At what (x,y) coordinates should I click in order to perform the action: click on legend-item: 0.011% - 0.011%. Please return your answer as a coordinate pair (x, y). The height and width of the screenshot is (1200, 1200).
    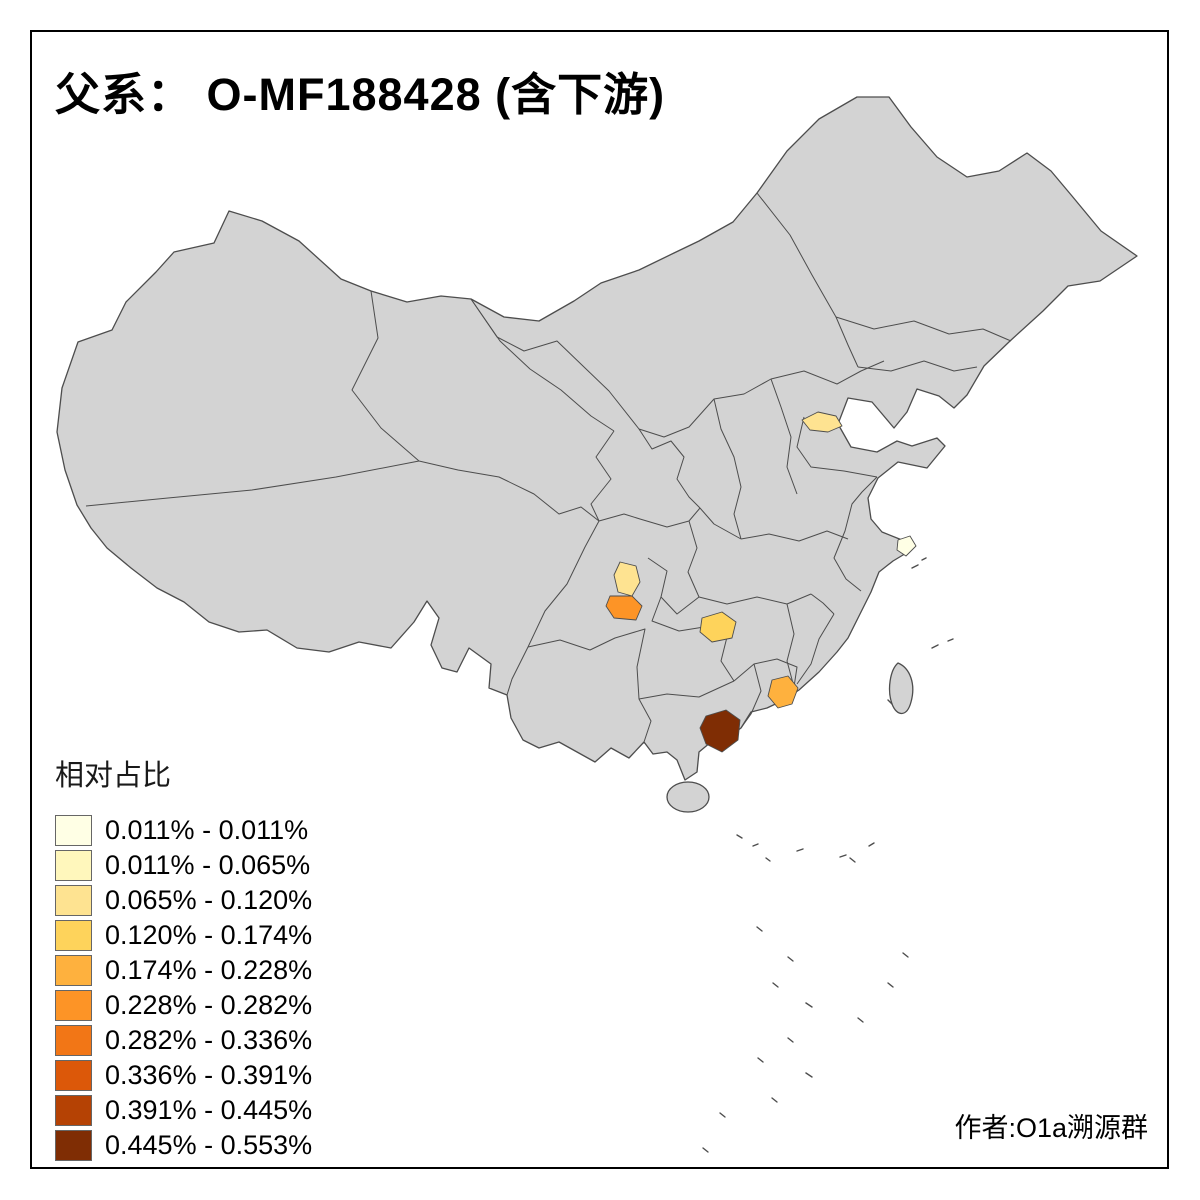
    Looking at the image, I should click on (183, 830).